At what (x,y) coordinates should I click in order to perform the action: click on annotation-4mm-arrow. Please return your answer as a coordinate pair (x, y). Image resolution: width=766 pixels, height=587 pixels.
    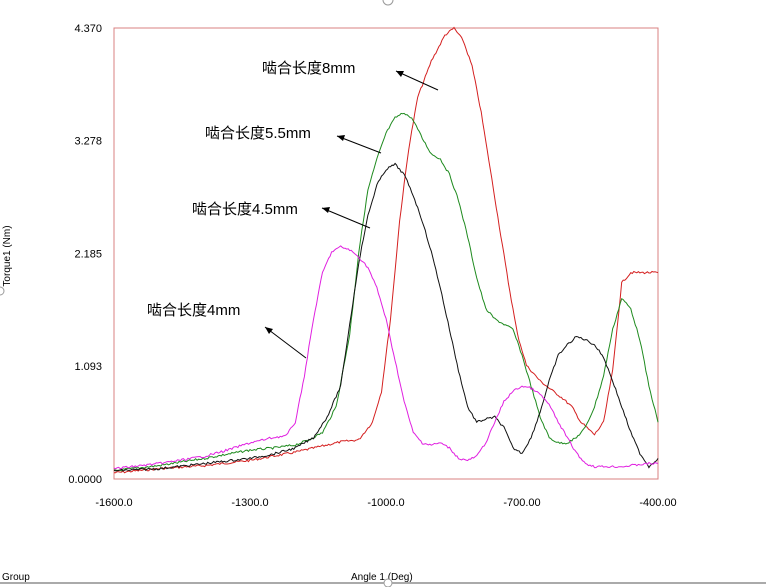
    Looking at the image, I should click on (285, 342).